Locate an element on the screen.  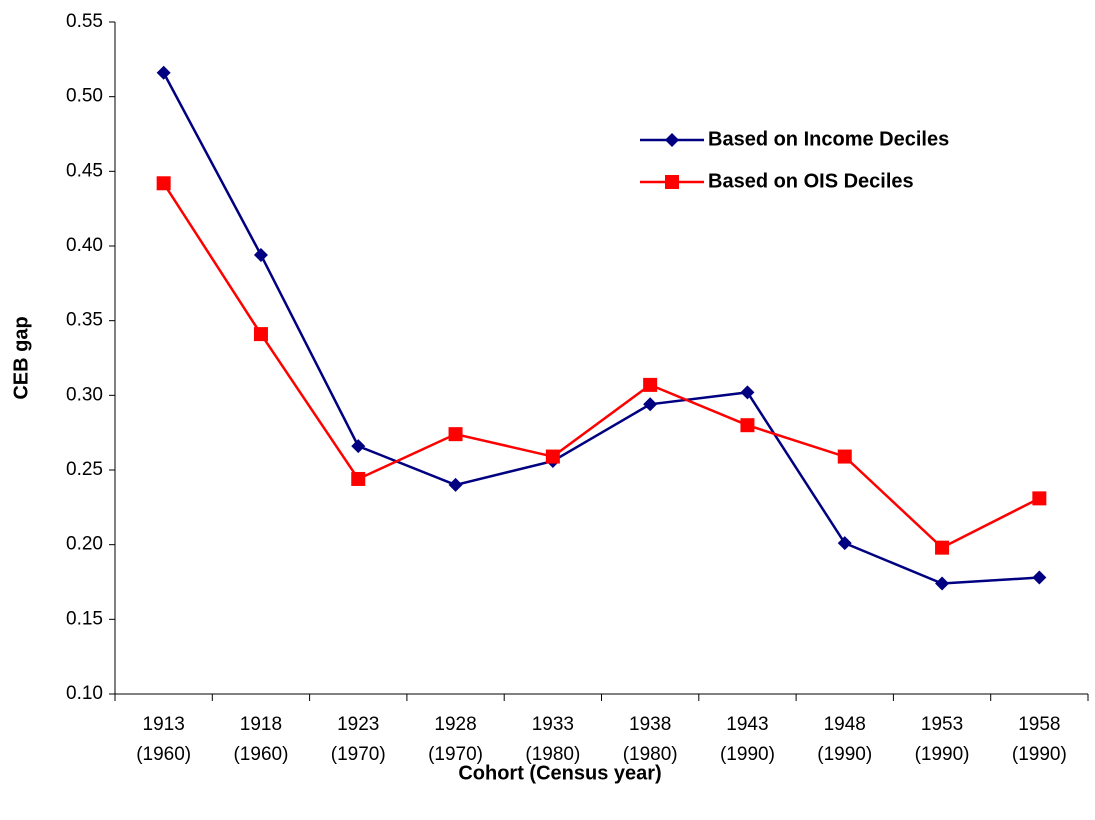
y-tick-label: 0.30 is located at coordinates (84, 394).